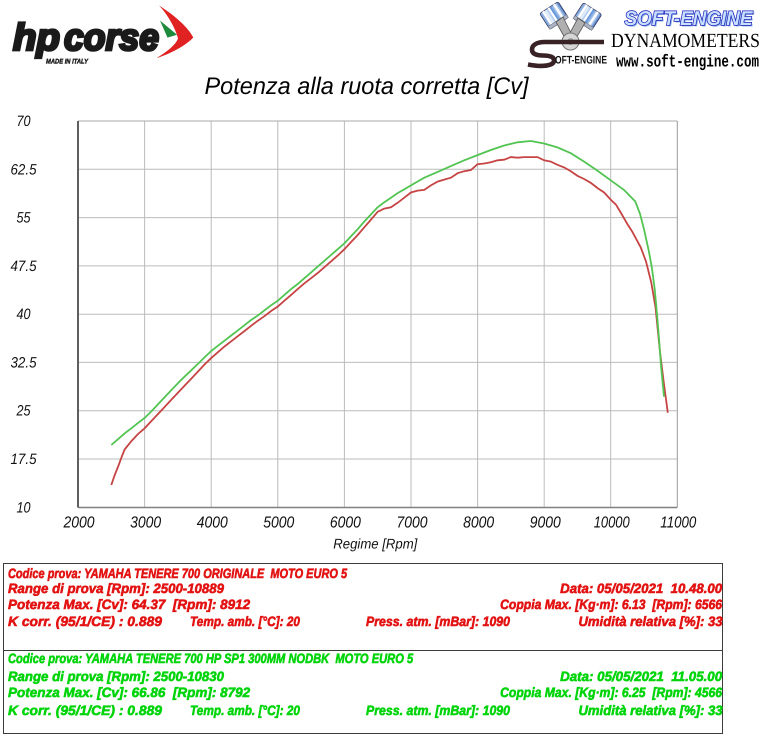  Describe the element at coordinates (412, 523) in the screenshot. I see `svg-text: 7000` at that location.